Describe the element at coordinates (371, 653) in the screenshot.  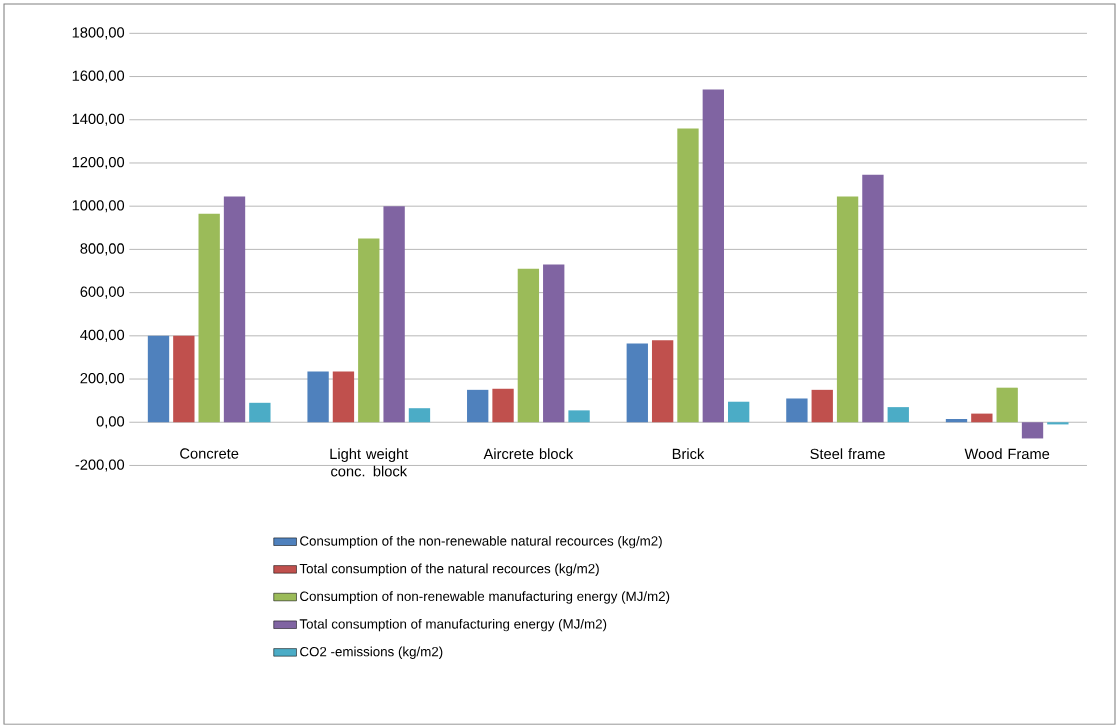
I see `legend-label: CO2 -emissions (kg/m2)` at that location.